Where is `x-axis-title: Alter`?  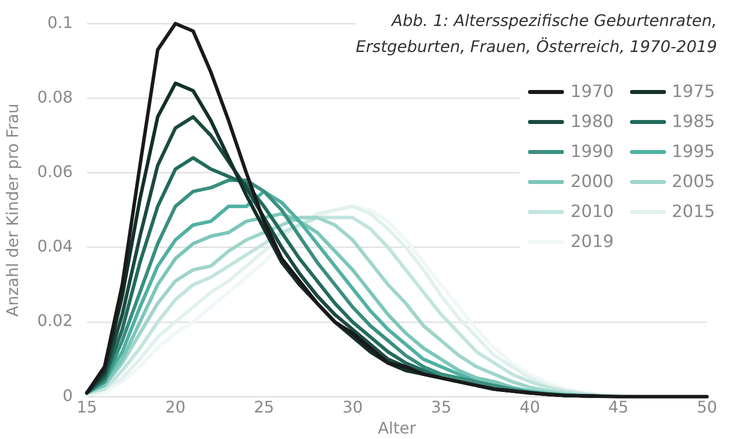
x-axis-title: Alter is located at coordinates (397, 428).